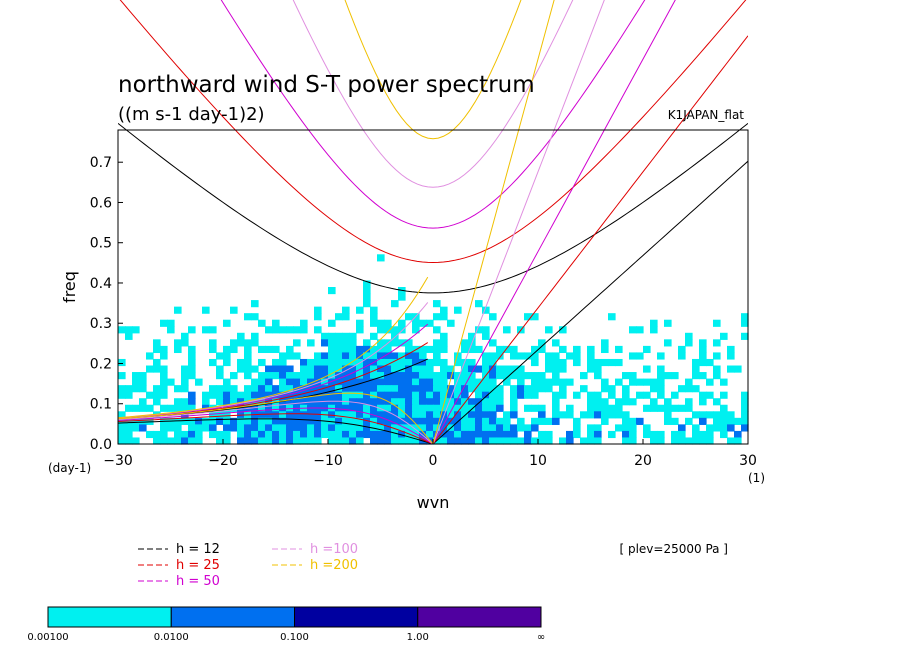 The width and height of the screenshot is (904, 654). What do you see at coordinates (706, 115) in the screenshot?
I see `source-label: K1JAPAN_flat` at bounding box center [706, 115].